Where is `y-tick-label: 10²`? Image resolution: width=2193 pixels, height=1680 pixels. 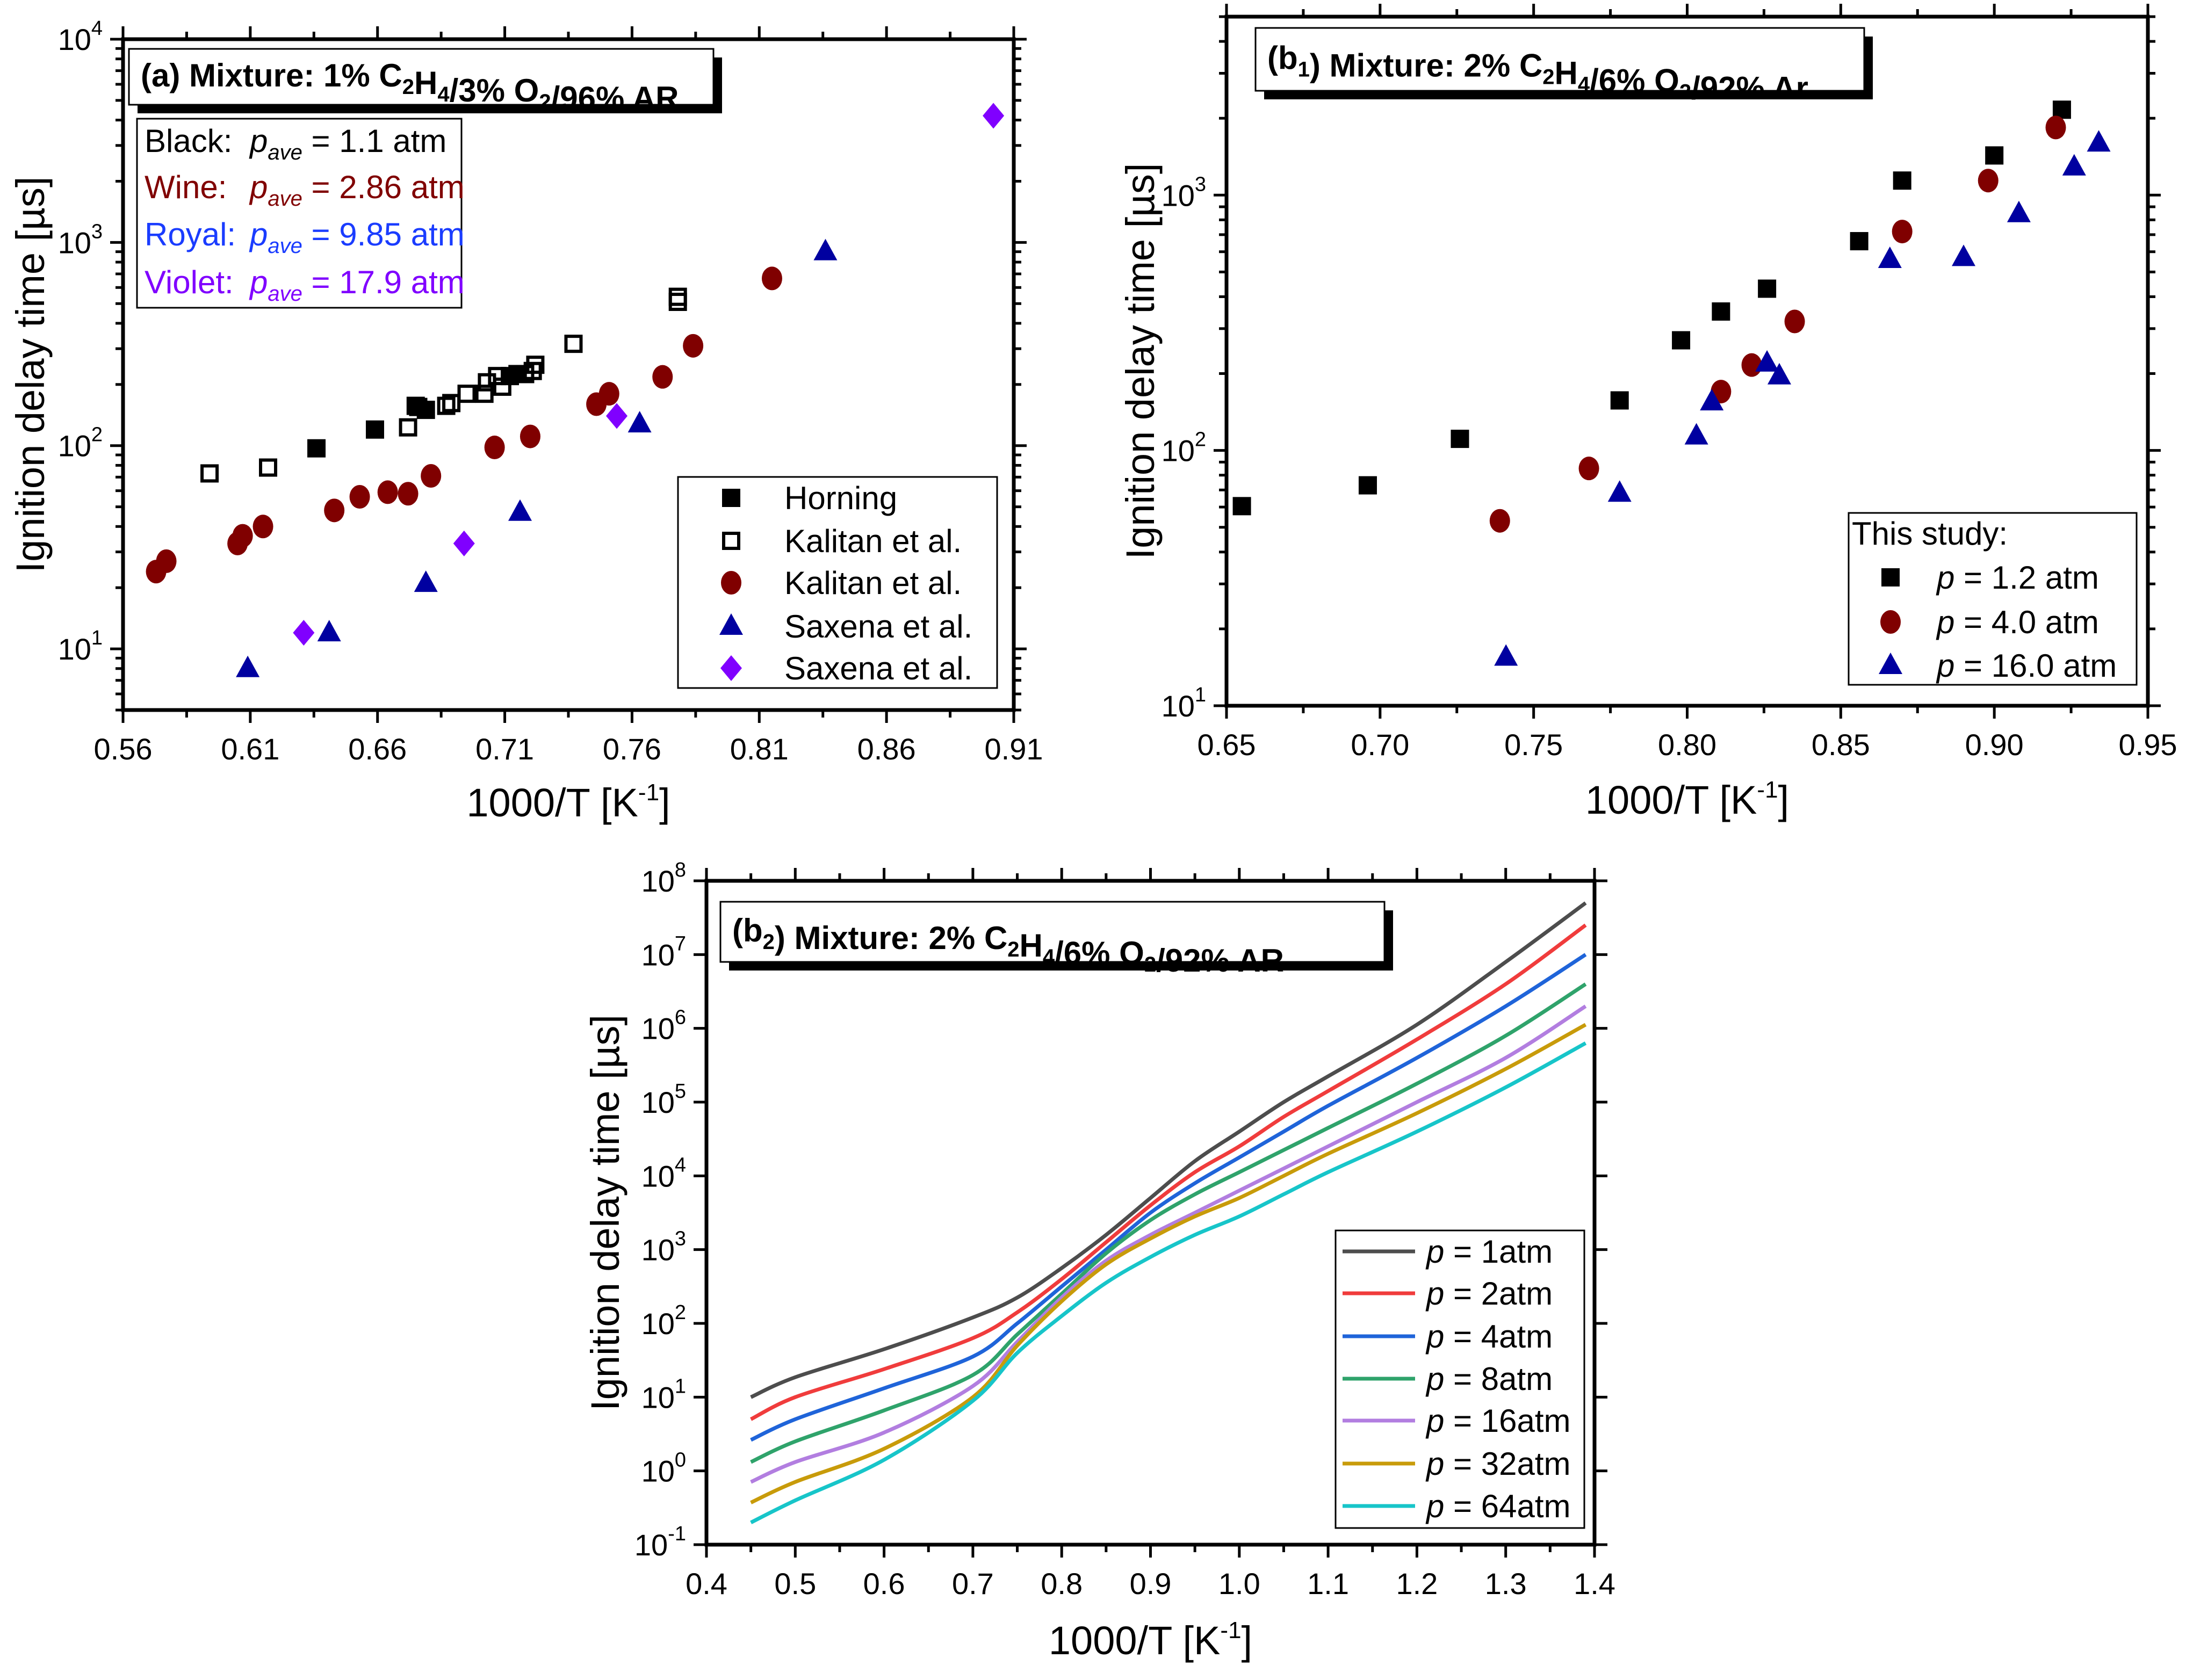 y-tick-label: 10² is located at coordinates (80, 444).